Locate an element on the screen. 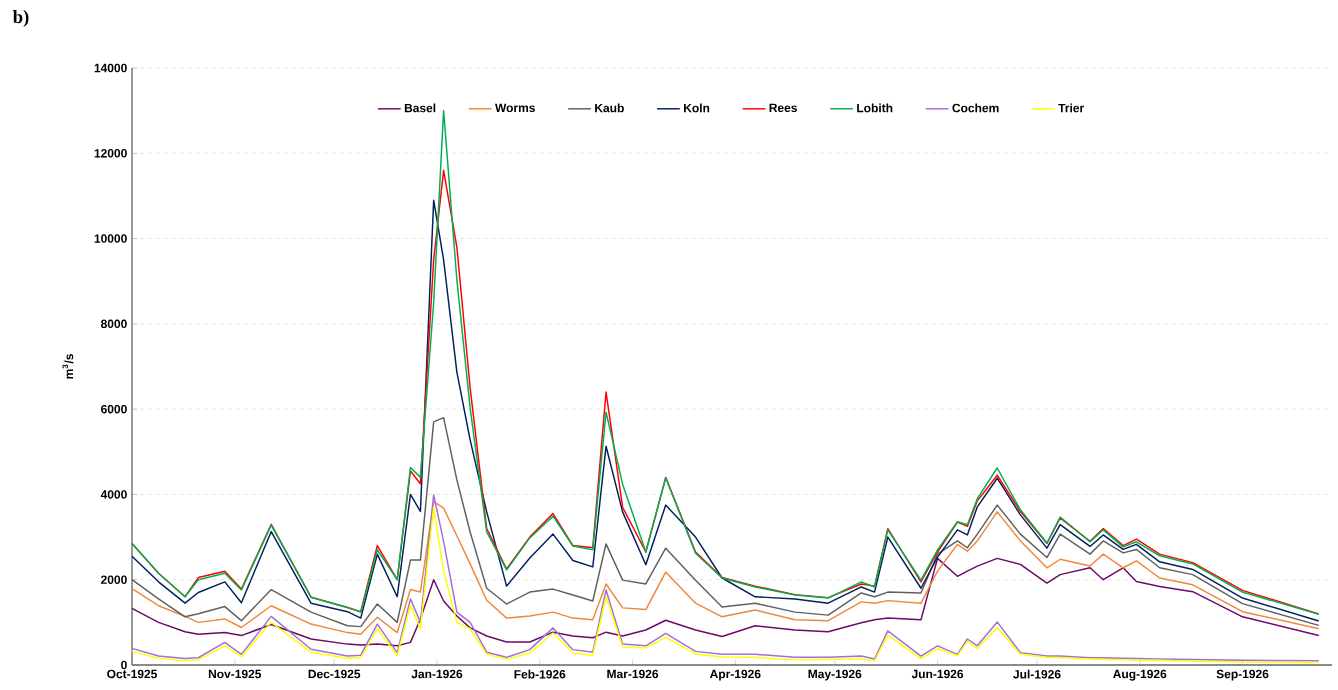  x-tick-label: Nov-1925 is located at coordinates (235, 674).